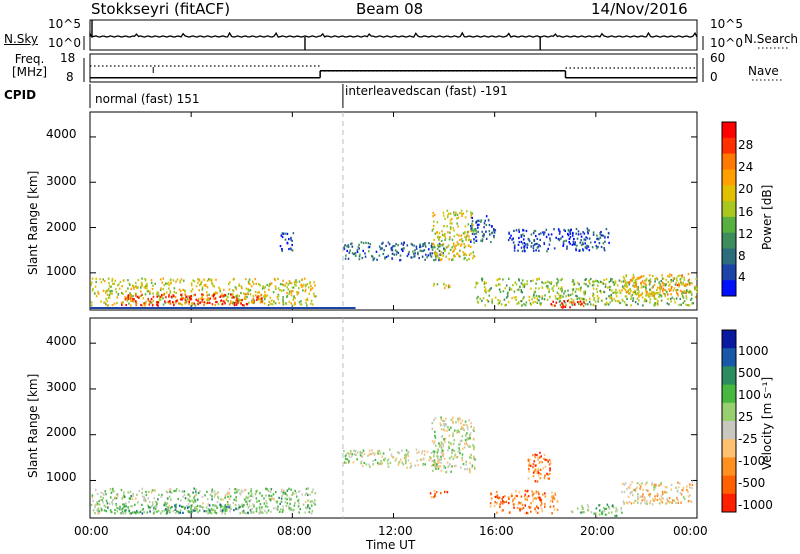 This screenshot has width=800, height=554. What do you see at coordinates (20, 95) in the screenshot?
I see `cpid-label: CPID` at bounding box center [20, 95].